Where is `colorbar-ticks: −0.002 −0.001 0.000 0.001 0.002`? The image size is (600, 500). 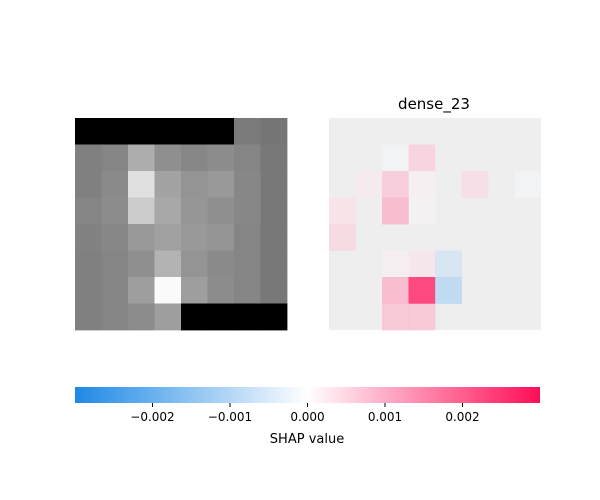
colorbar-ticks: −0.002 −0.001 0.000 0.001 0.002 is located at coordinates (305, 413).